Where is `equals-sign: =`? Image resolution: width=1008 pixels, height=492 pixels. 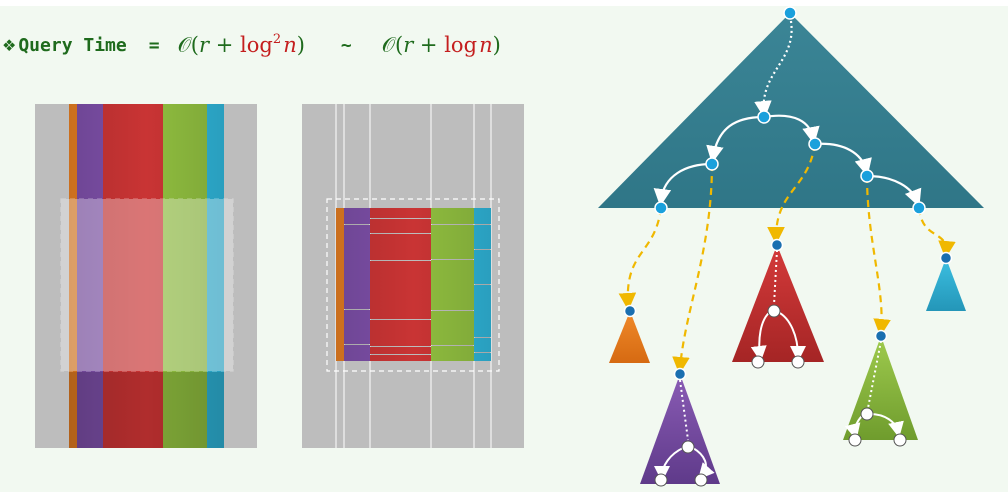
equals-sign: = is located at coordinates (154, 45).